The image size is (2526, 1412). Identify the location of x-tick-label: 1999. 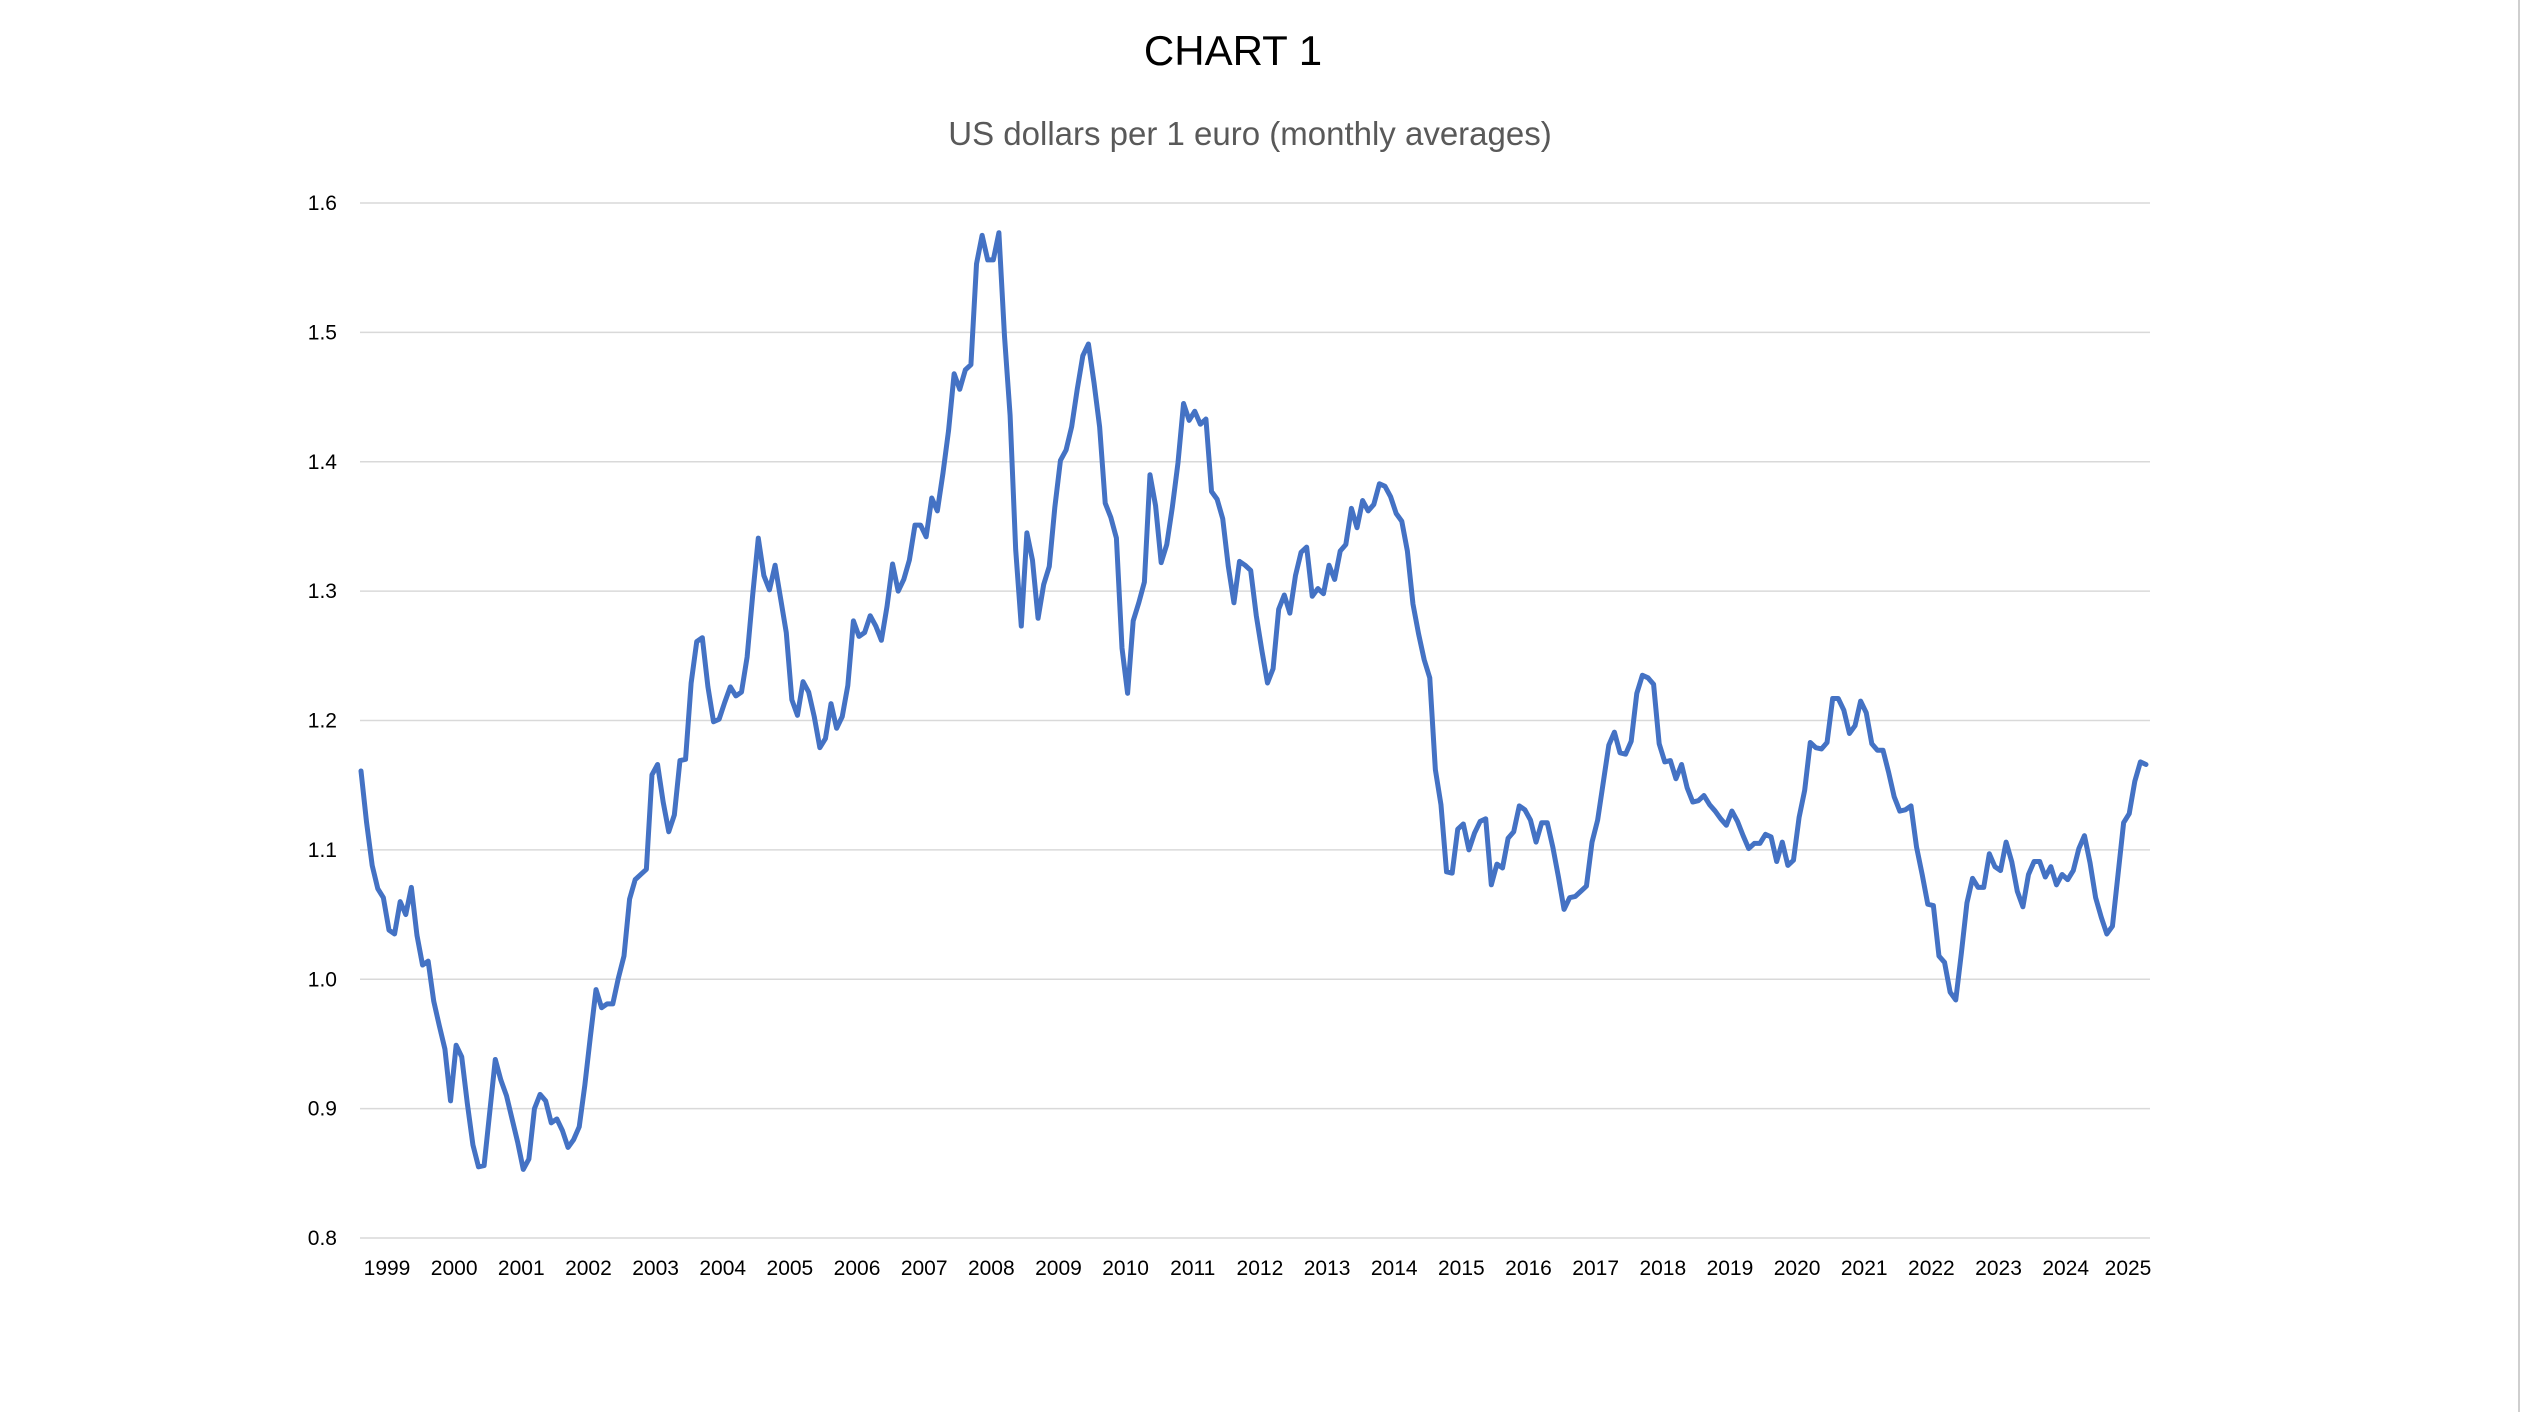
(387, 1268).